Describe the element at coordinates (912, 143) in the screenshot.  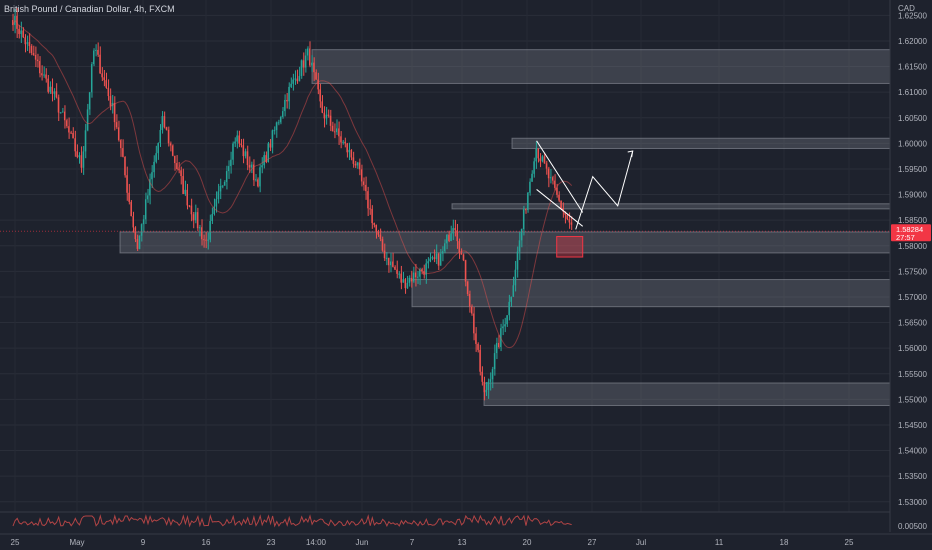
I see `price-tick-label: 1.60000` at that location.